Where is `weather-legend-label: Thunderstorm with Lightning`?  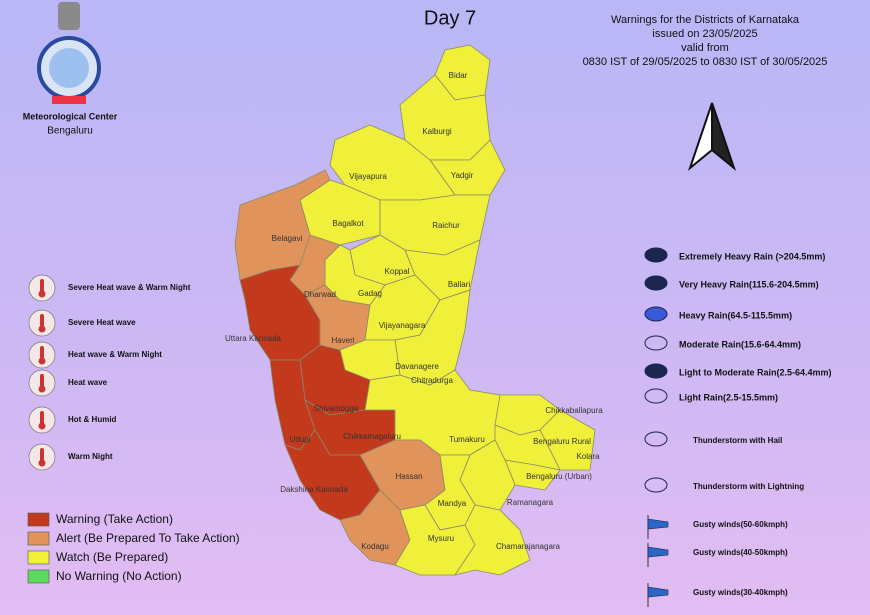
weather-legend-label: Thunderstorm with Lightning is located at coordinates (748, 486).